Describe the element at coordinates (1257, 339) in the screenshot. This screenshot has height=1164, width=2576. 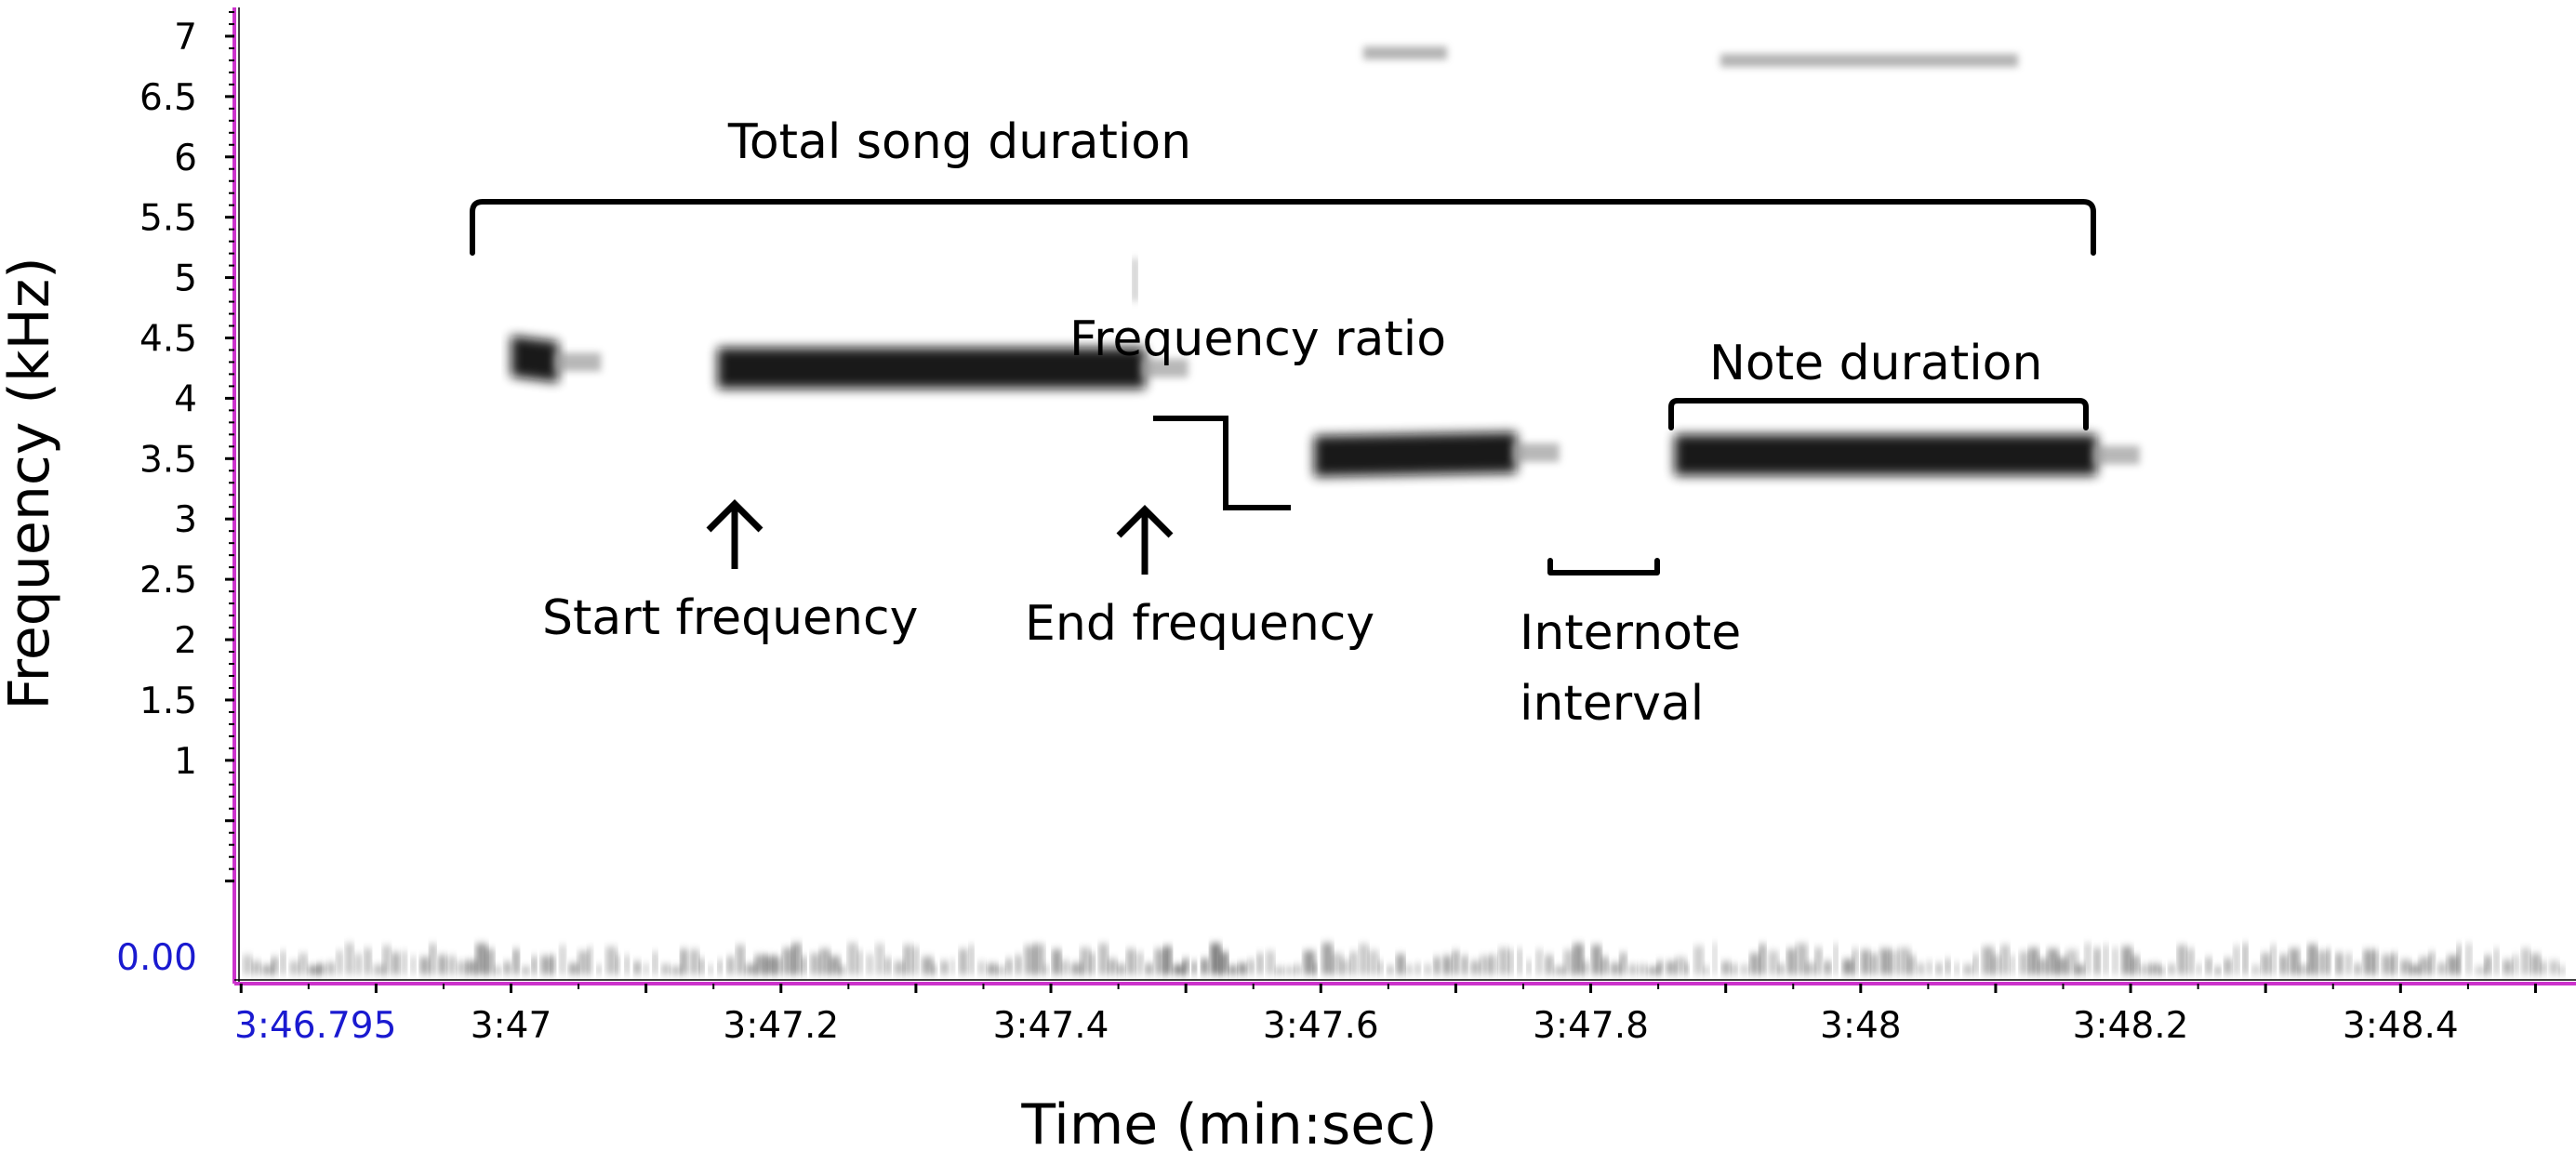
I see `frequency-ratio-label: Frequency ratio` at that location.